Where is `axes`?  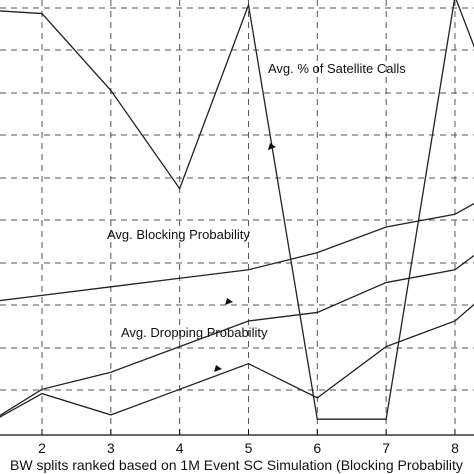
axes is located at coordinates (237, 432).